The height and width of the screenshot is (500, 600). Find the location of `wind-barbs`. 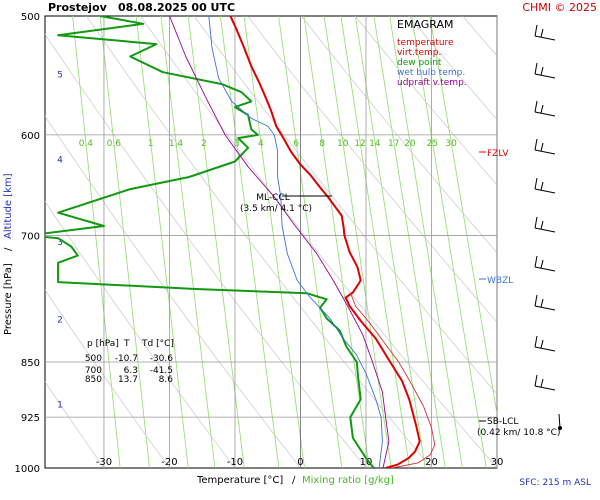

wind-barbs is located at coordinates (548, 227).